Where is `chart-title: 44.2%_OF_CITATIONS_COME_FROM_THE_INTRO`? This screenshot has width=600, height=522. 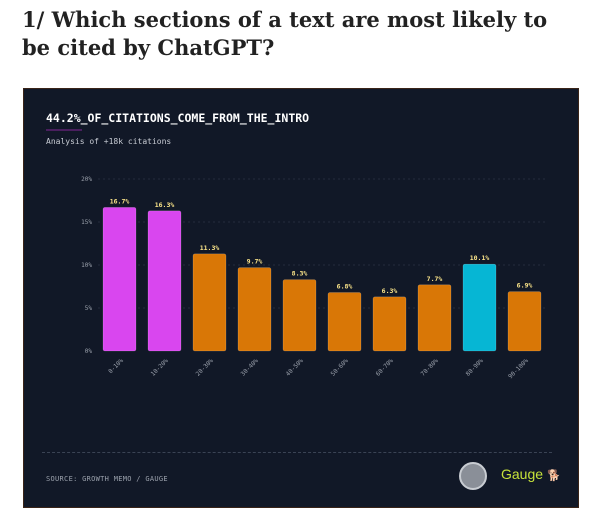 chart-title: 44.2%_OF_CITATIONS_COME_FROM_THE_INTRO is located at coordinates (178, 118).